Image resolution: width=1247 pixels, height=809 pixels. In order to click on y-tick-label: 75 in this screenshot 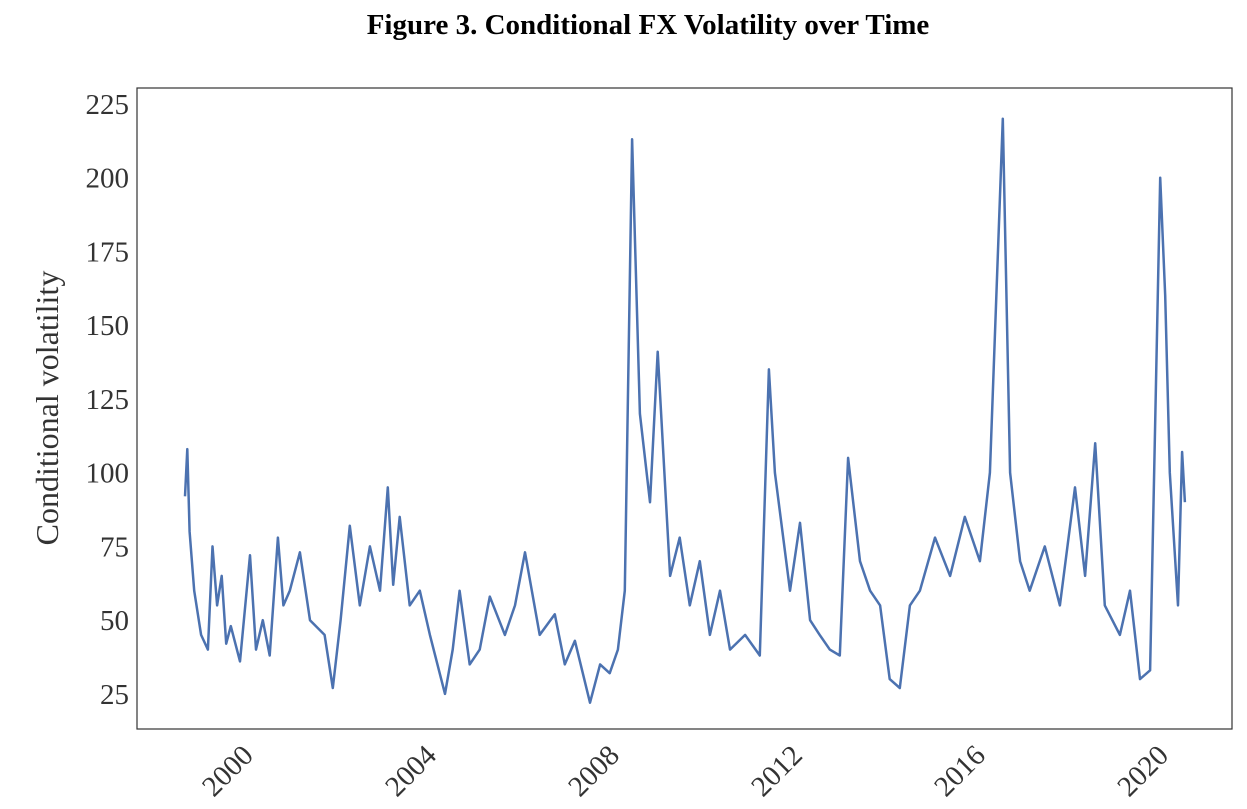, I will do `click(114, 547)`.